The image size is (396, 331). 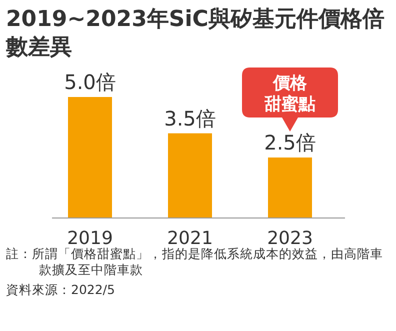 What do you see at coordinates (190, 238) in the screenshot?
I see `x-tick-label: 2021` at bounding box center [190, 238].